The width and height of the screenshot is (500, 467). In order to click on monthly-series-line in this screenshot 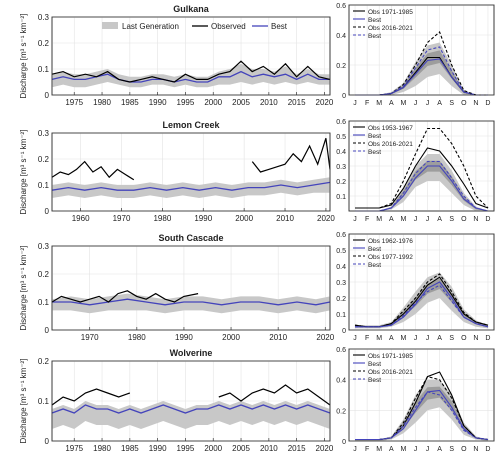, I will do `click(422, 416)`.